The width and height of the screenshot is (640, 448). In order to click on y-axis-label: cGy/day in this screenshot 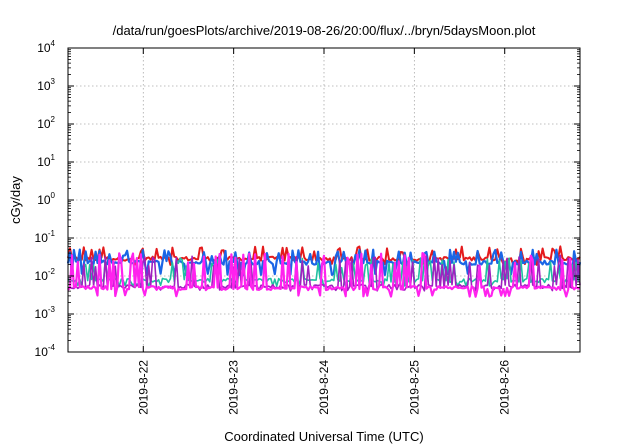, I will do `click(15, 200)`.